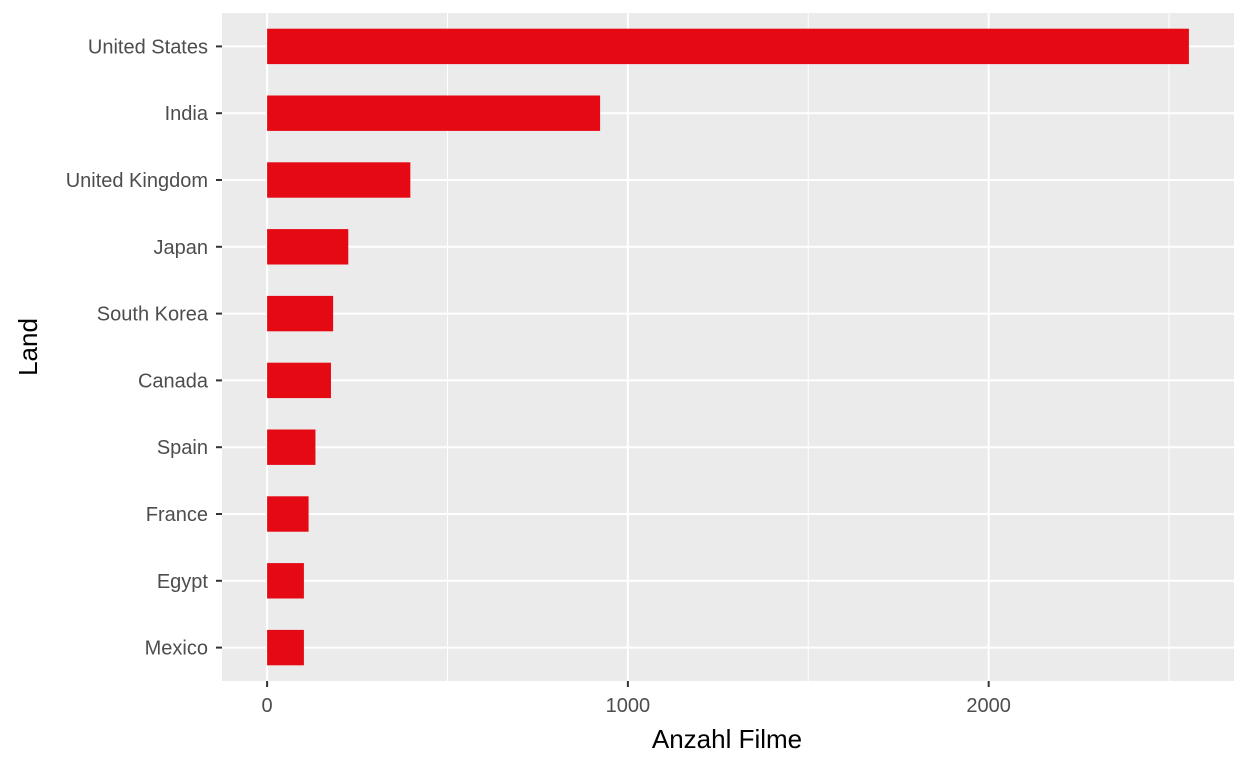 This screenshot has width=1248, height=768. What do you see at coordinates (181, 248) in the screenshot?
I see `y-tick-label: Japan` at bounding box center [181, 248].